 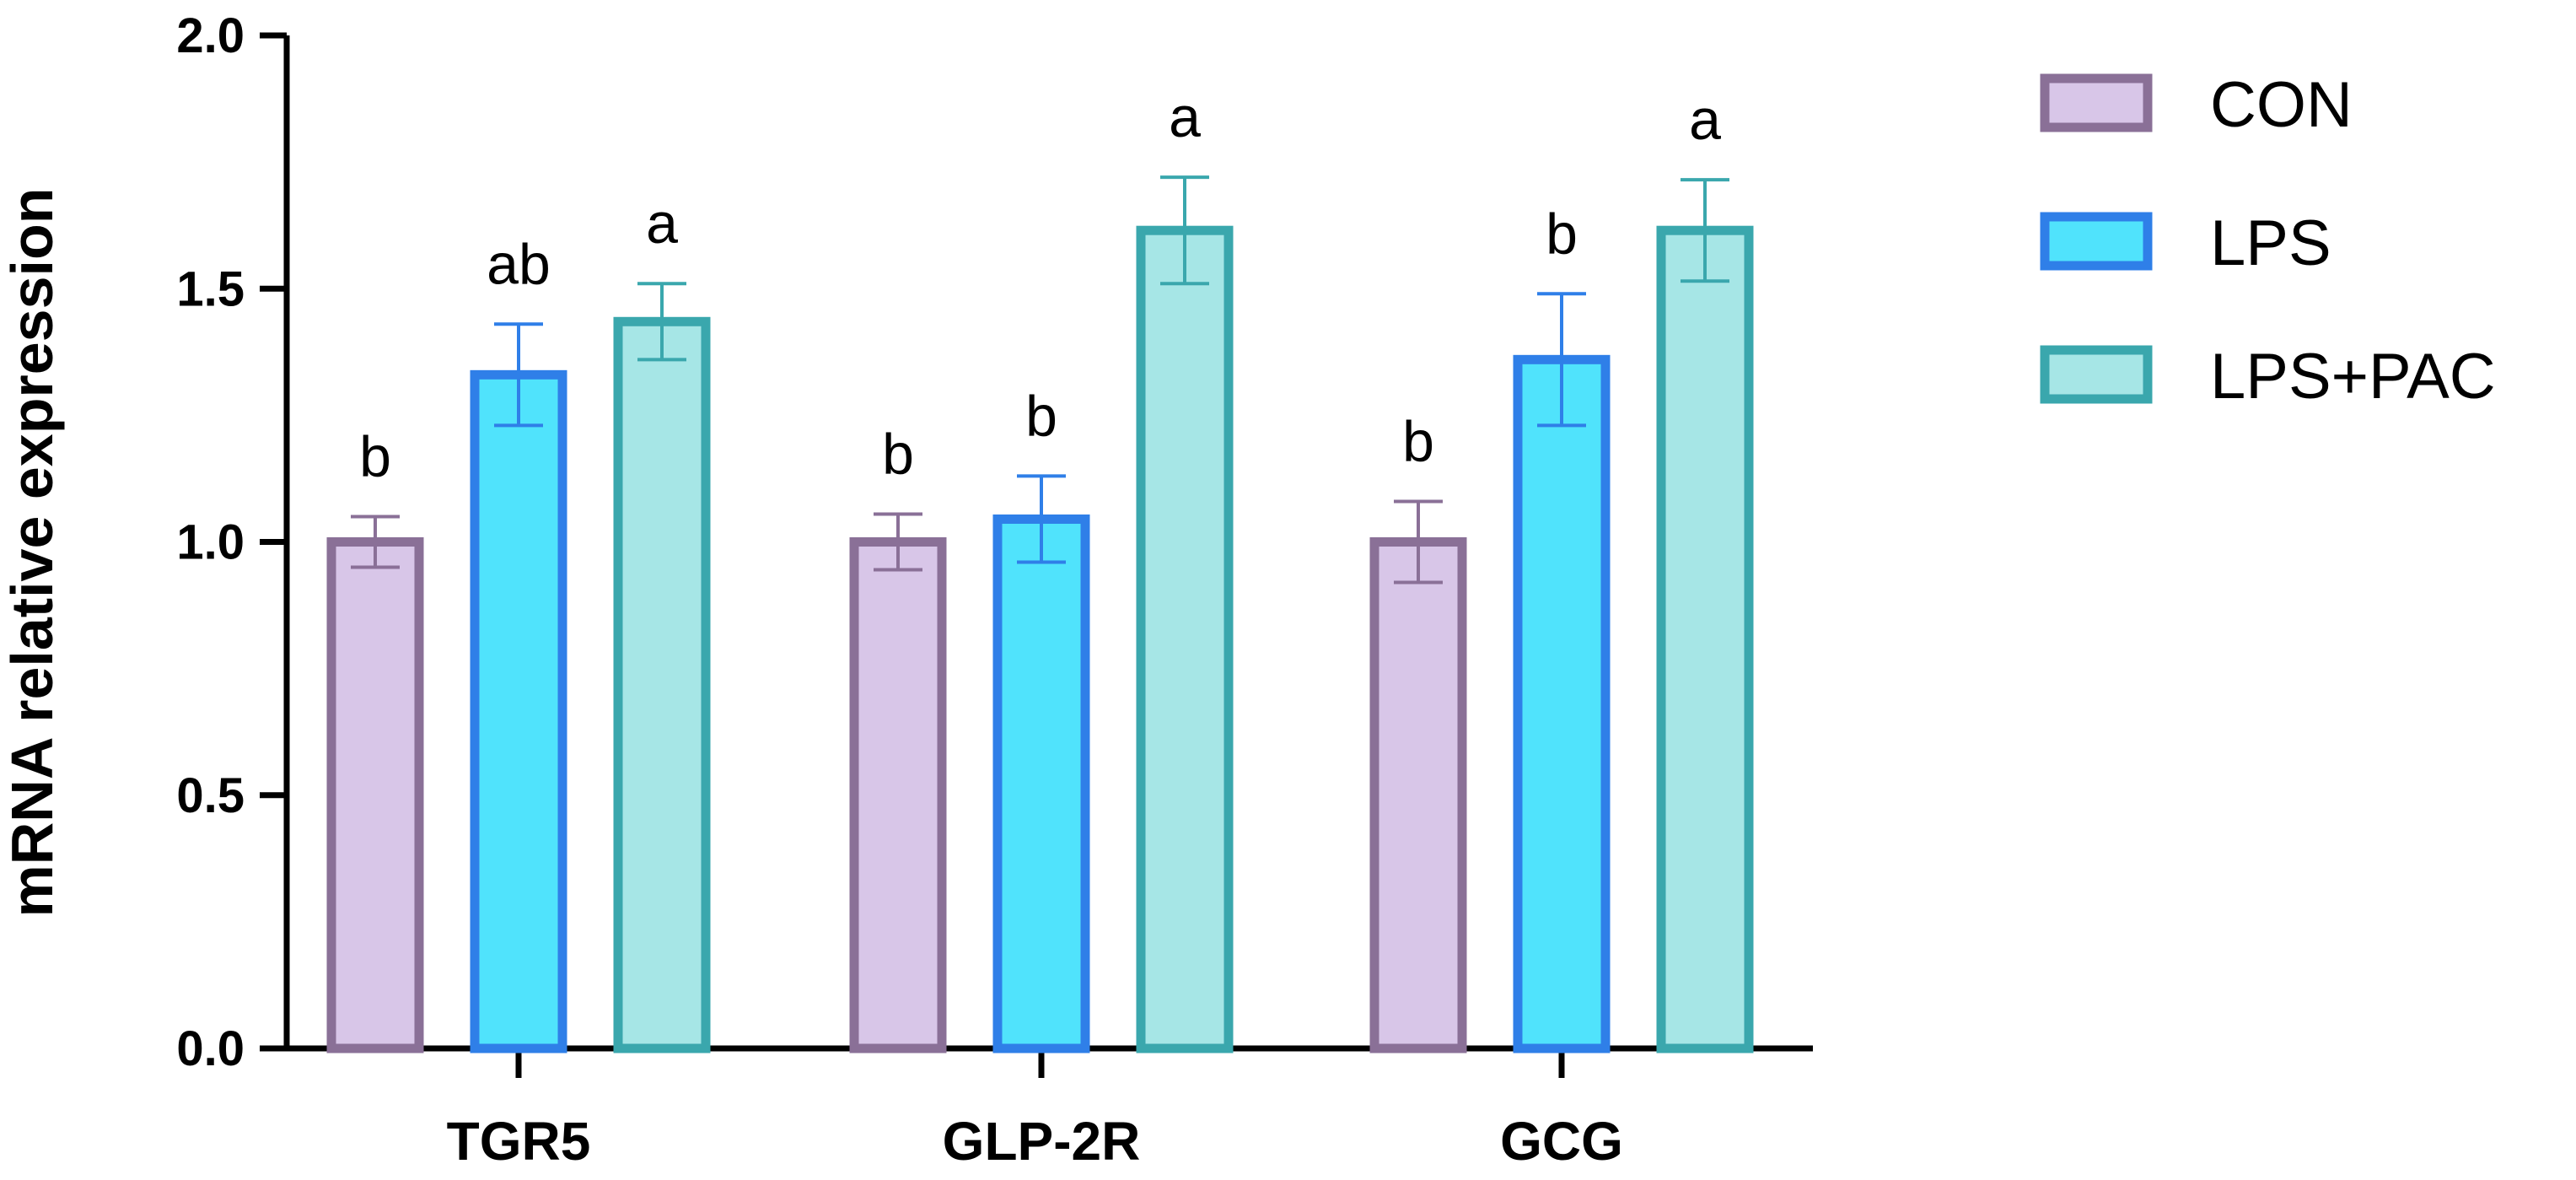 What do you see at coordinates (519, 264) in the screenshot?
I see `significance-label: ab` at bounding box center [519, 264].